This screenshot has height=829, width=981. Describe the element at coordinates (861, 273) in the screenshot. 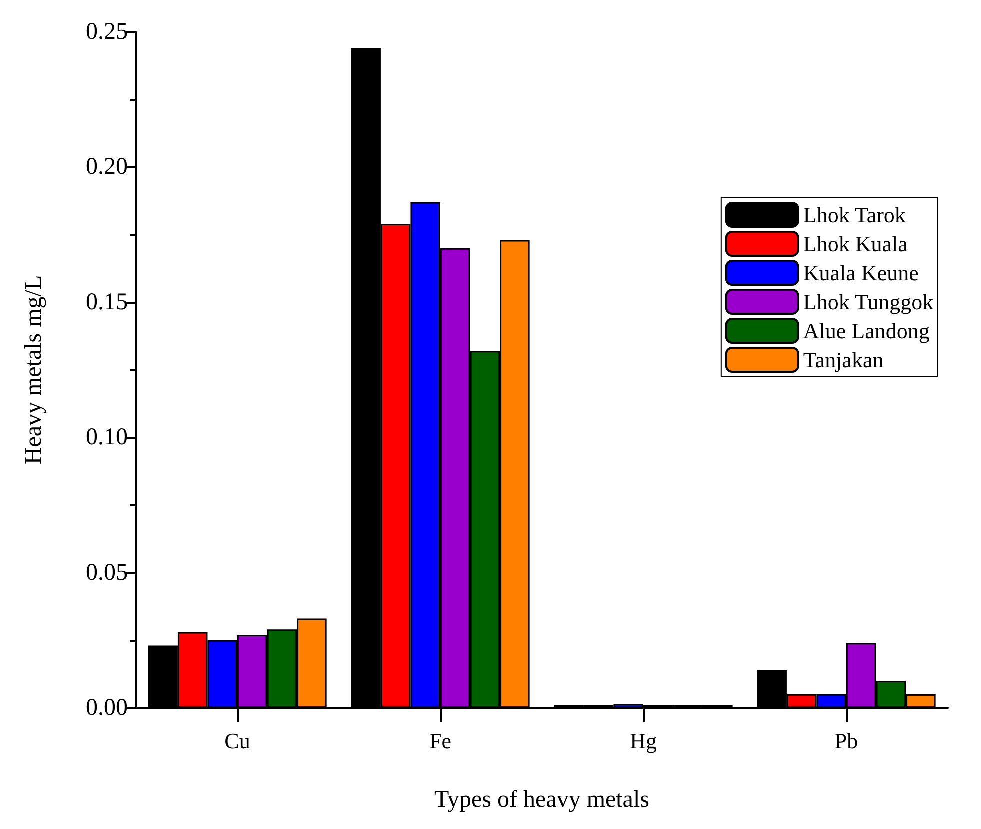

I see `legend-label: Kuala Keune` at that location.